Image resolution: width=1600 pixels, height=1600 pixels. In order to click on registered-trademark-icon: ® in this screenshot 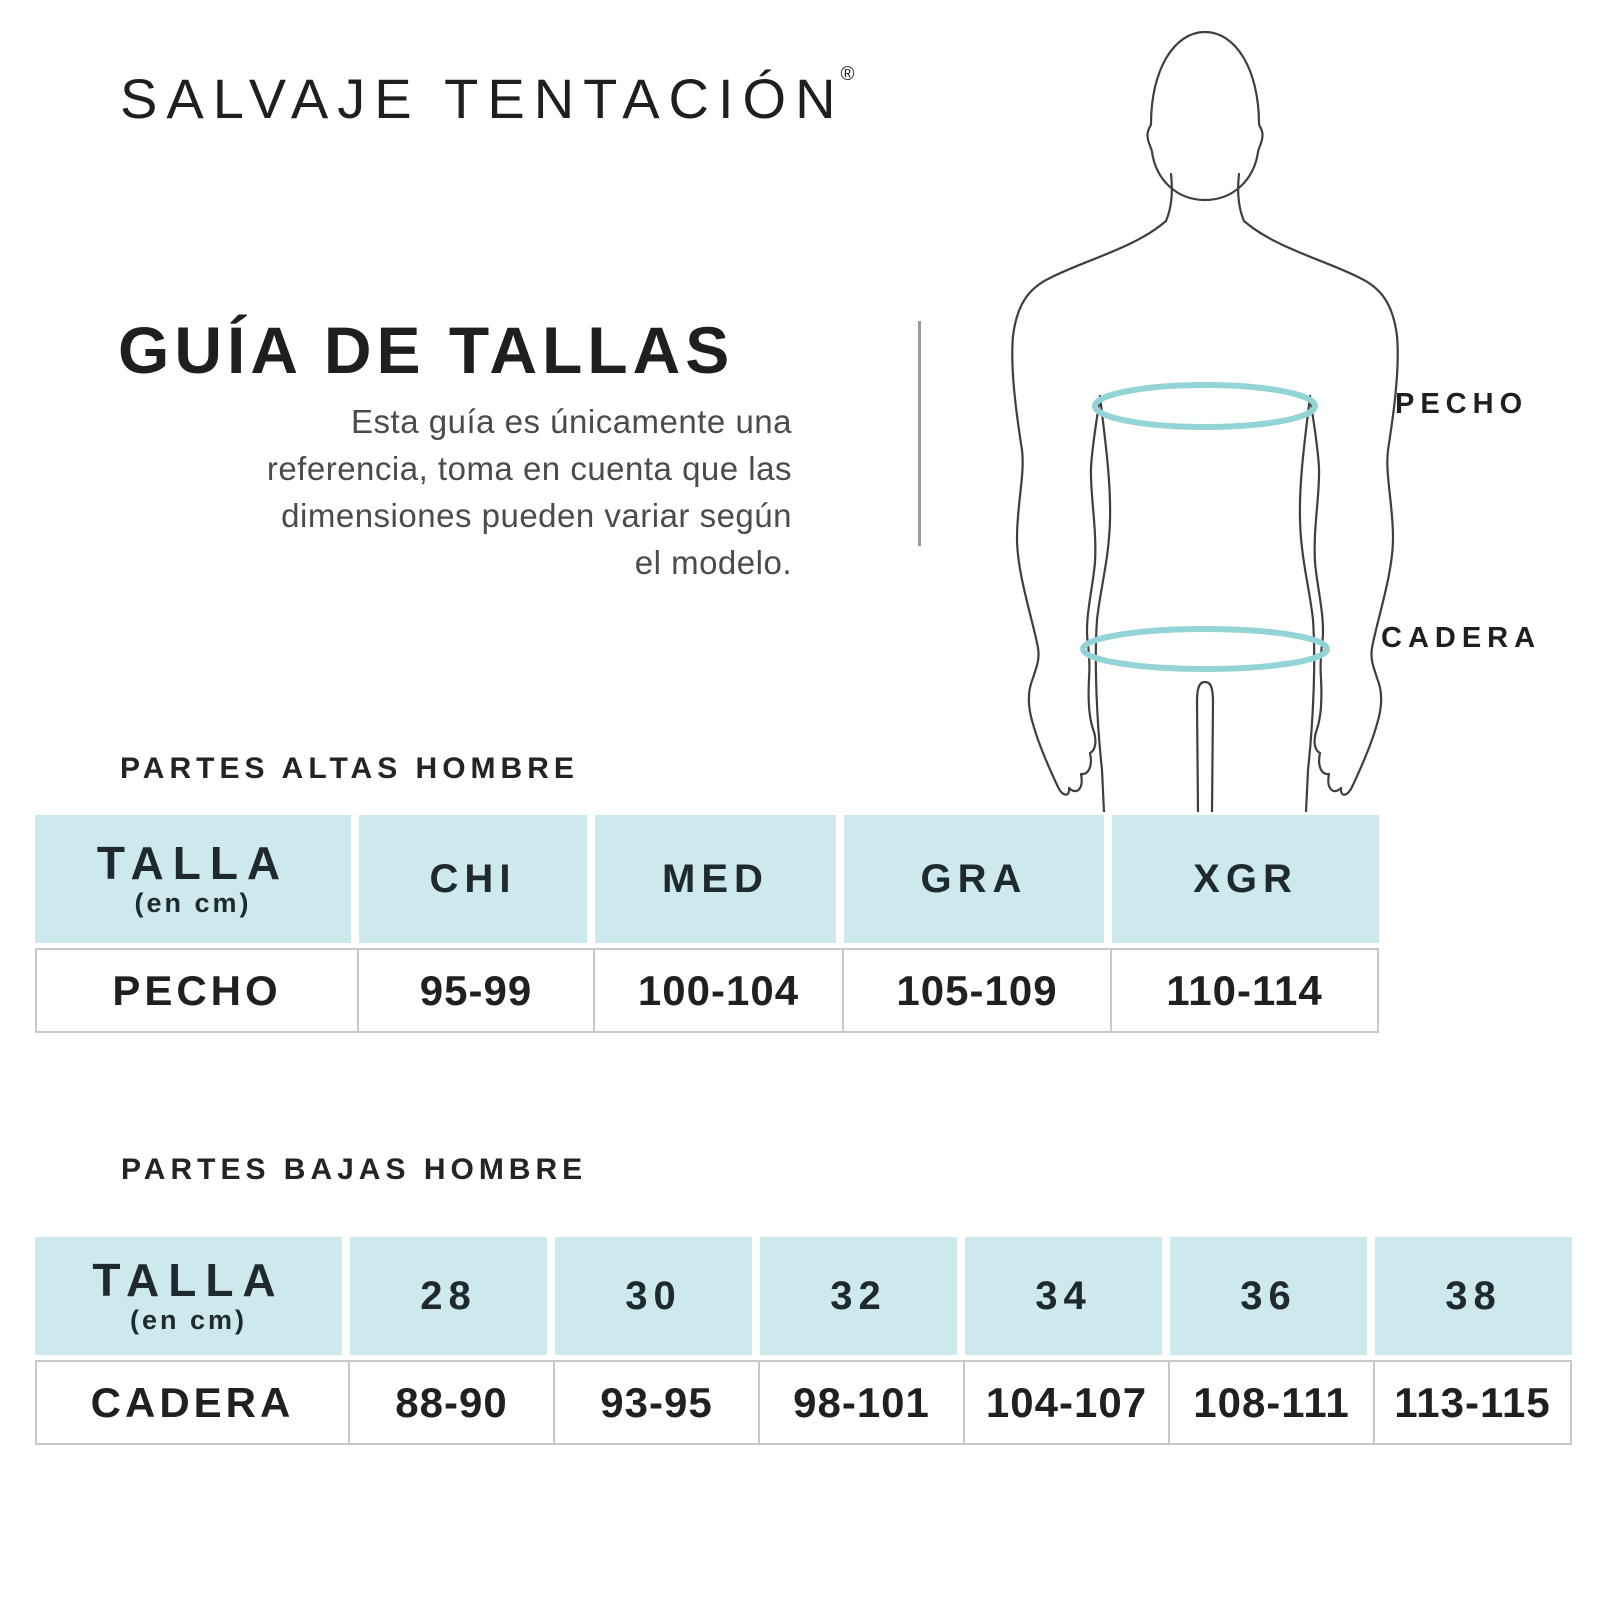, I will do `click(847, 74)`.